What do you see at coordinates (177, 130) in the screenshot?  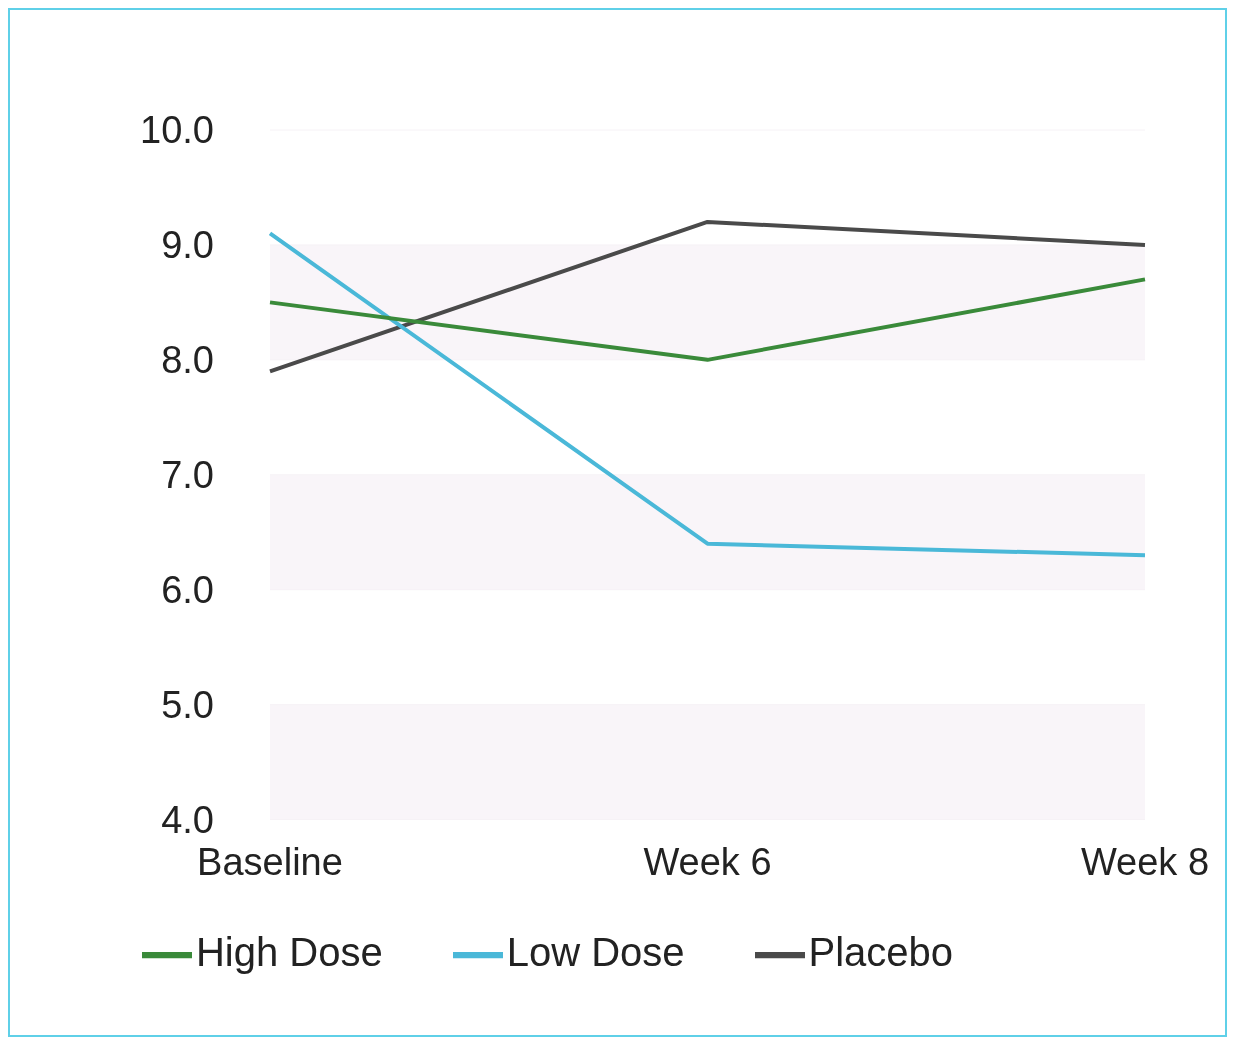 I see `y-tick-label: 10.0` at bounding box center [177, 130].